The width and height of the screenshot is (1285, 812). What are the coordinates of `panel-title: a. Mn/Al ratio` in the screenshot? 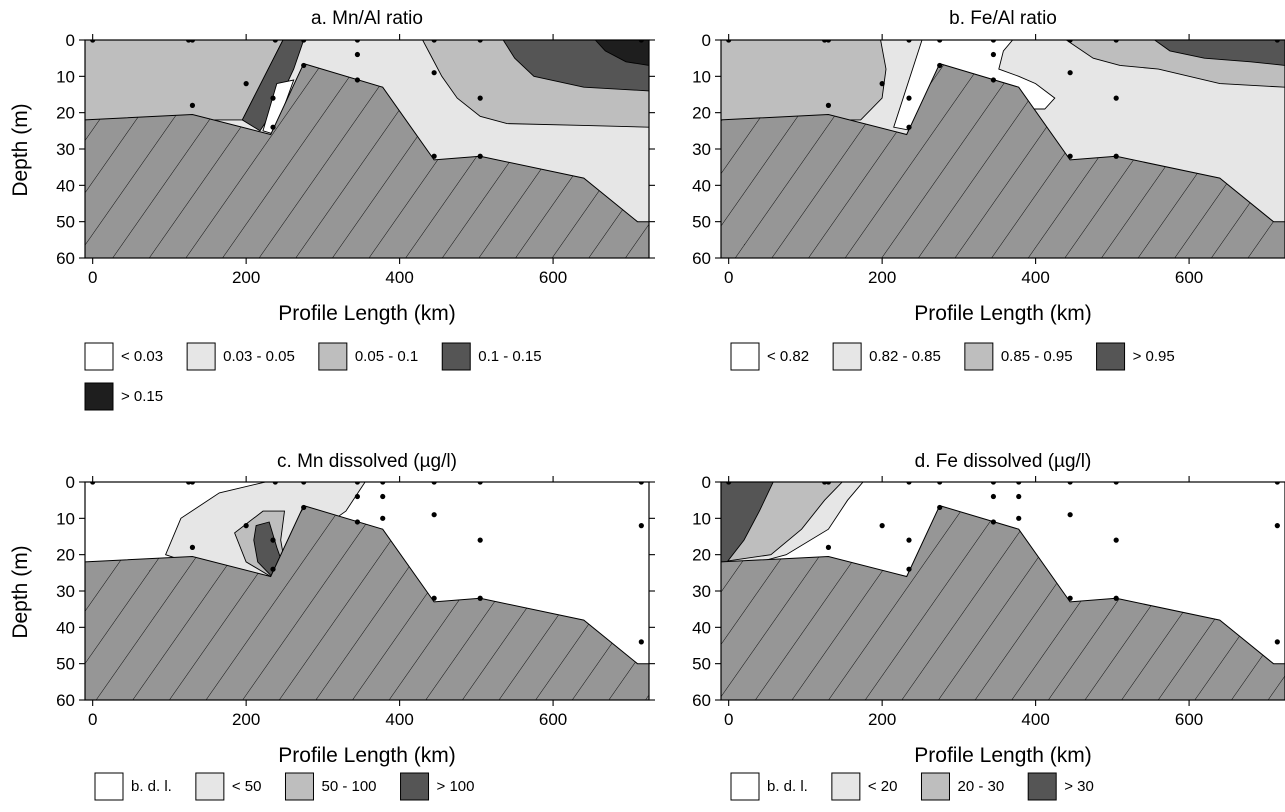 It's located at (367, 18).